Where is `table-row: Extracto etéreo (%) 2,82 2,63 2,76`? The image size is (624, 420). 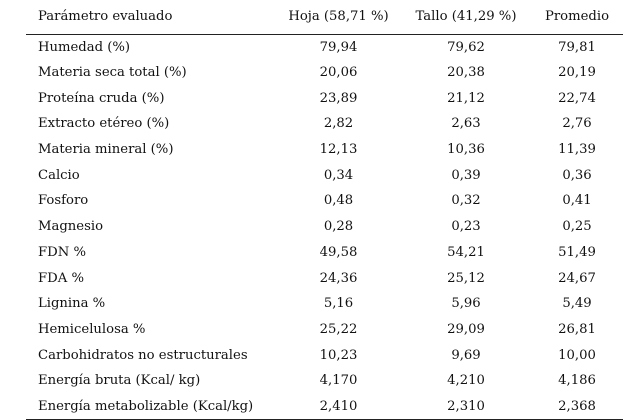
table-row: Extracto etéreo (%) 2,82 2,63 2,76 is located at coordinates (324, 124).